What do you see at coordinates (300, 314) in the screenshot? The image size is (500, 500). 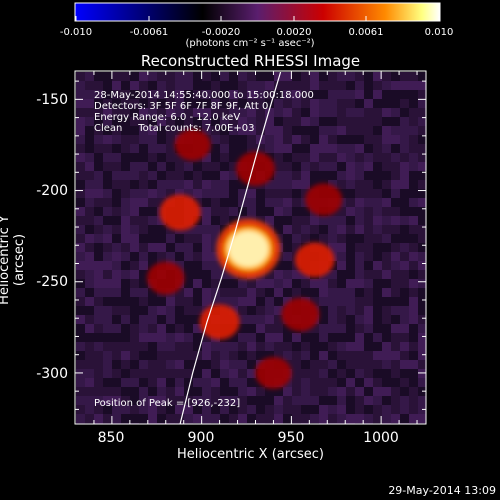 I see `heatmap-source` at bounding box center [300, 314].